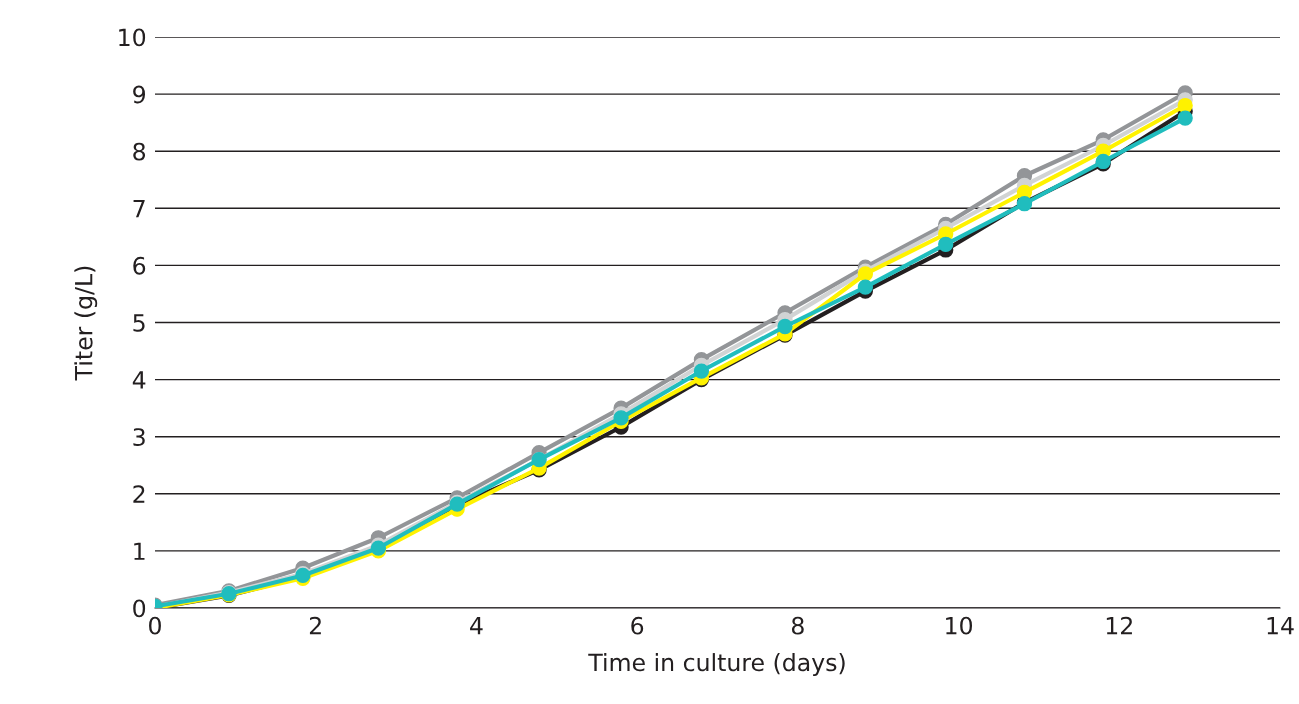  I want to click on y-tick-label: 9, so click(139, 94).